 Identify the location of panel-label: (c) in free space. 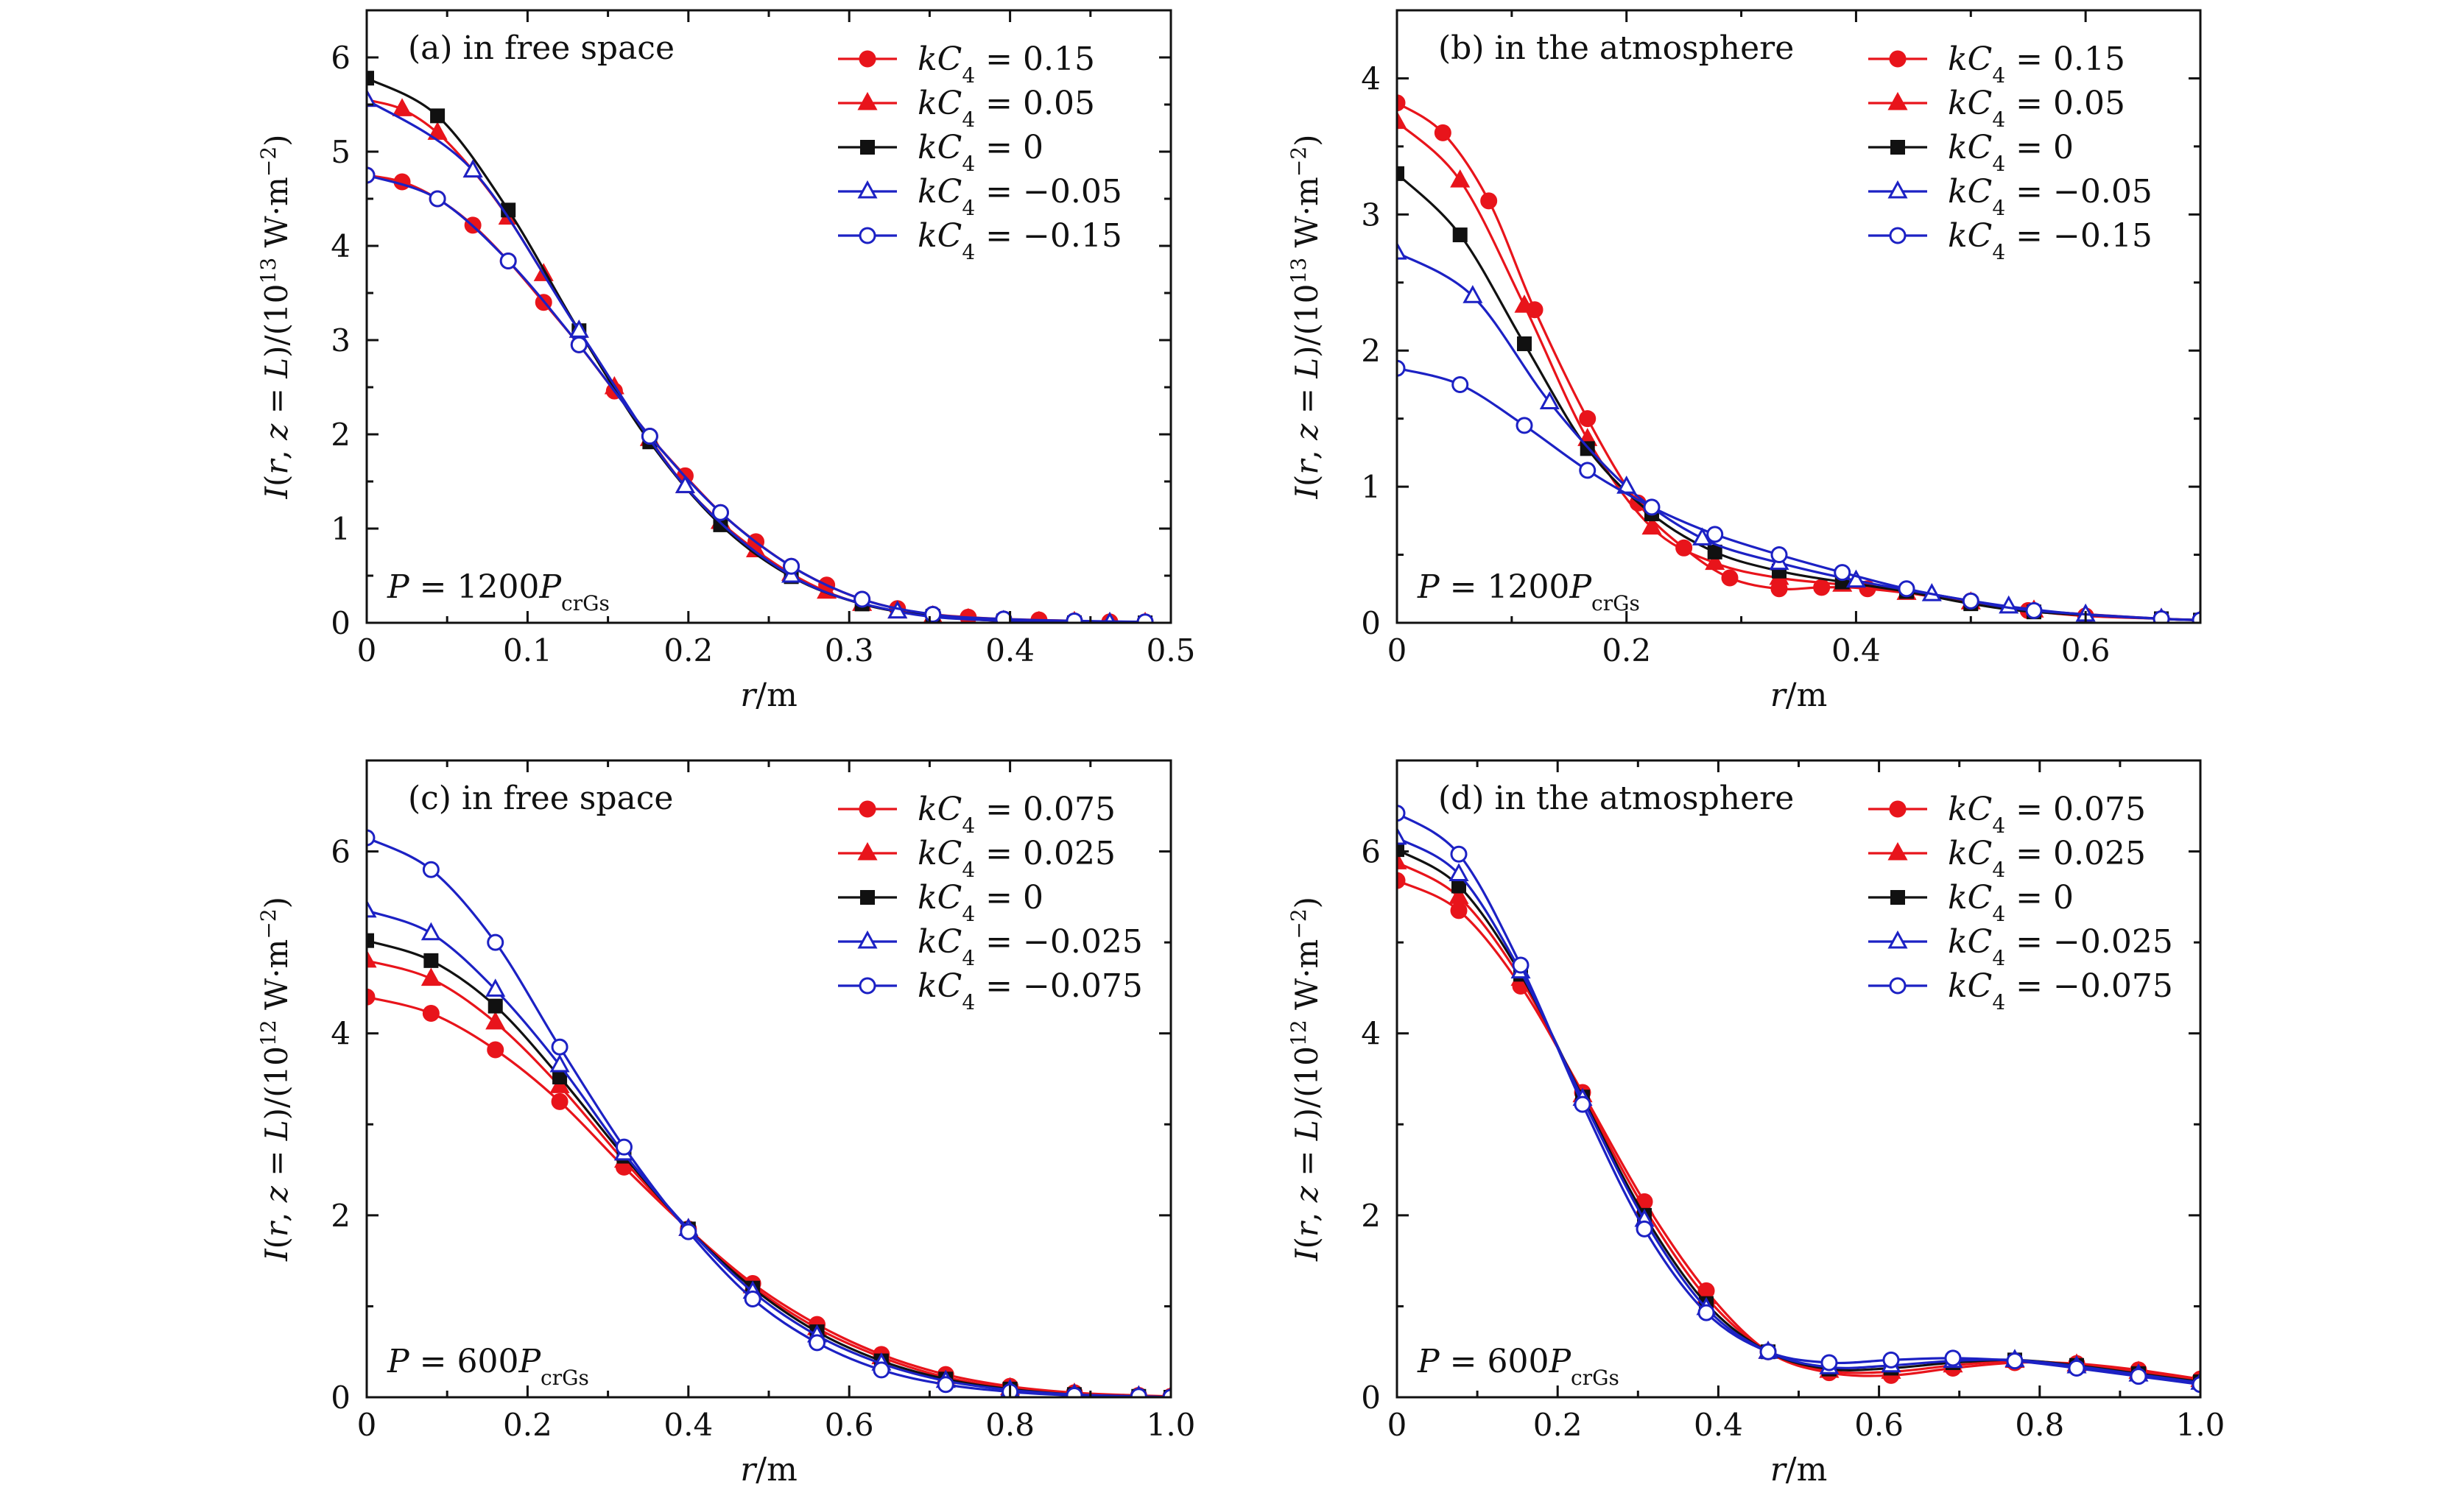
(540, 798).